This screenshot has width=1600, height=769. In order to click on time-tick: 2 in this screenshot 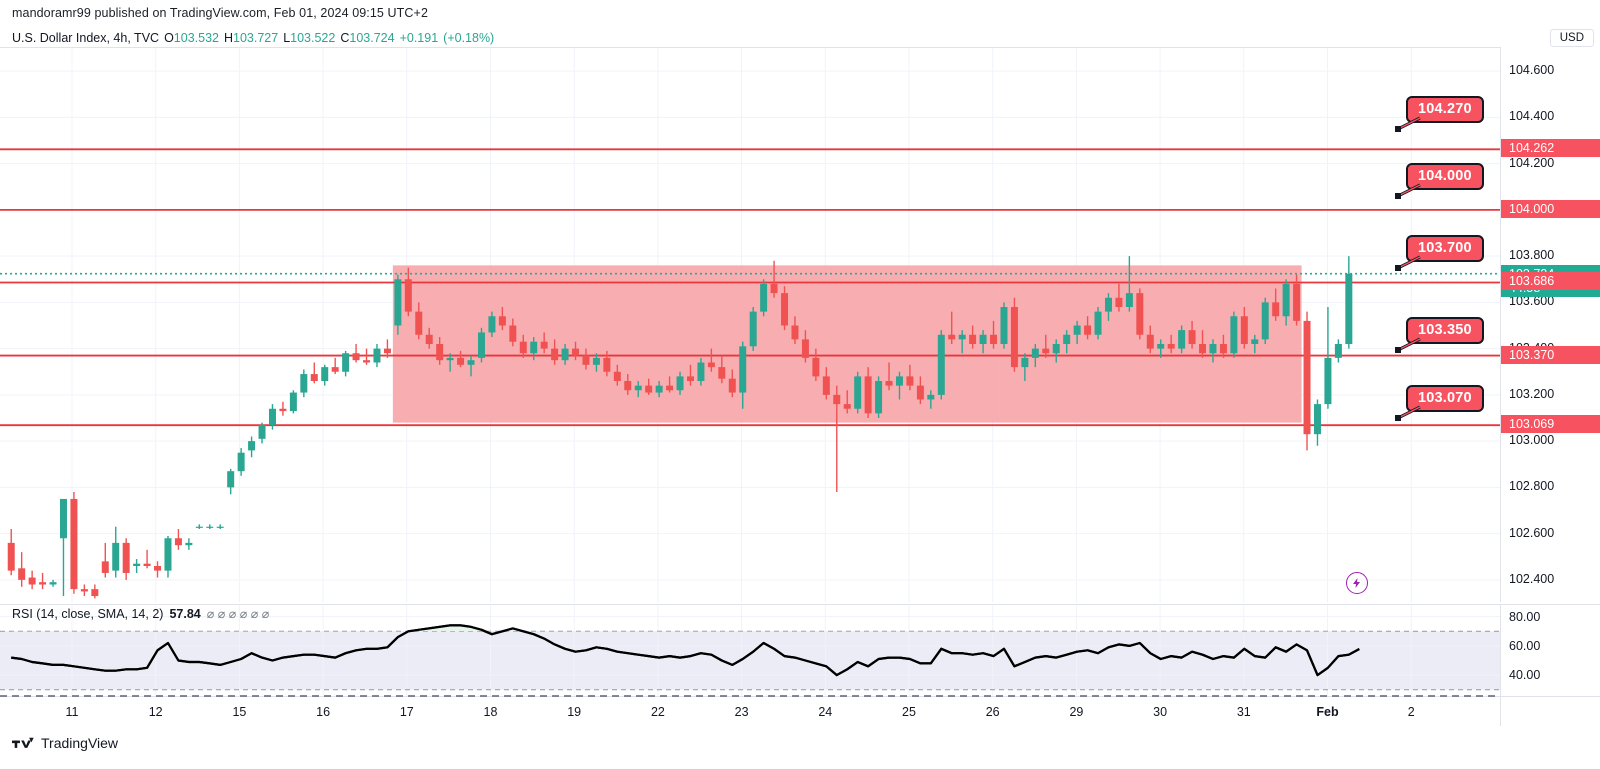, I will do `click(1411, 712)`.